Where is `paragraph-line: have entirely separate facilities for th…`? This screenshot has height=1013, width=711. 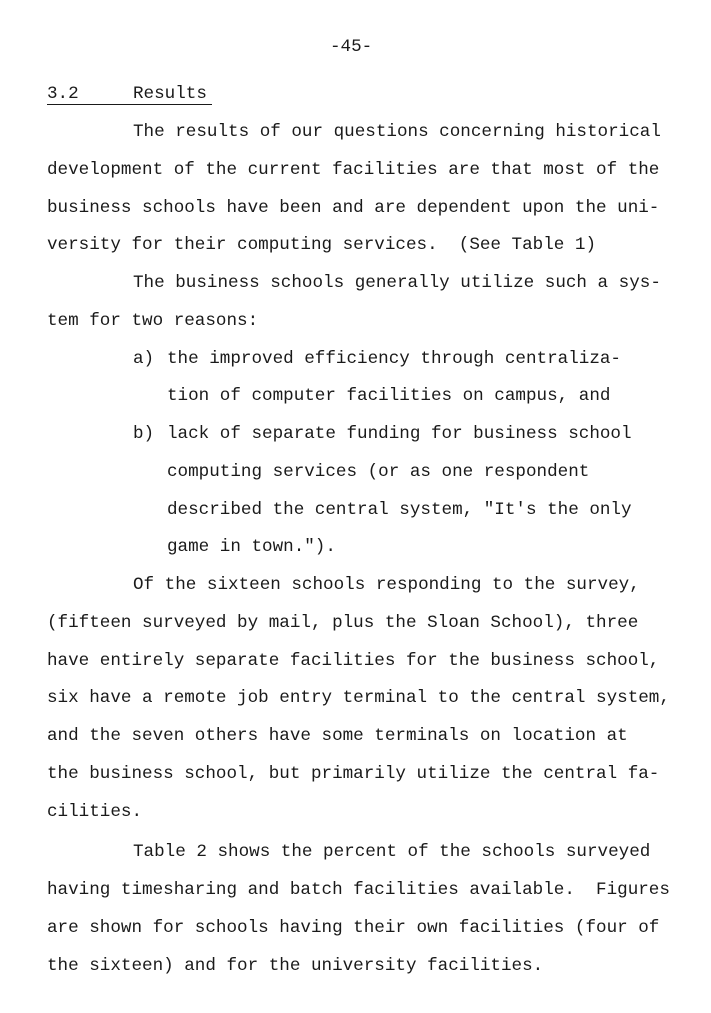
paragraph-line: have entirely separate facilities for th… is located at coordinates (353, 660).